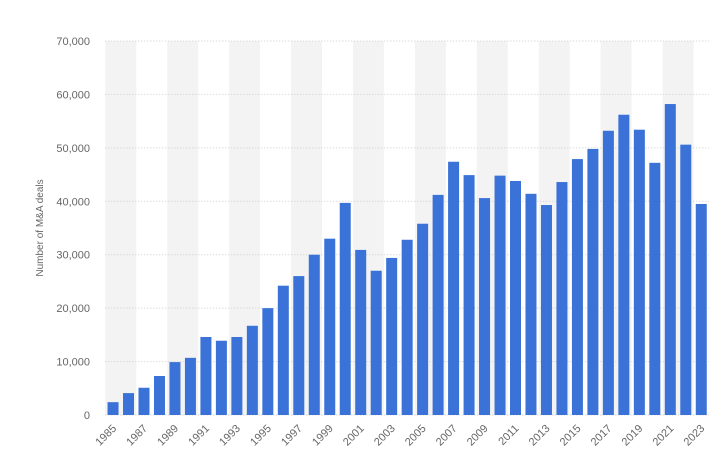  What do you see at coordinates (447, 436) in the screenshot?
I see `x-tick-label: 2007` at bounding box center [447, 436].